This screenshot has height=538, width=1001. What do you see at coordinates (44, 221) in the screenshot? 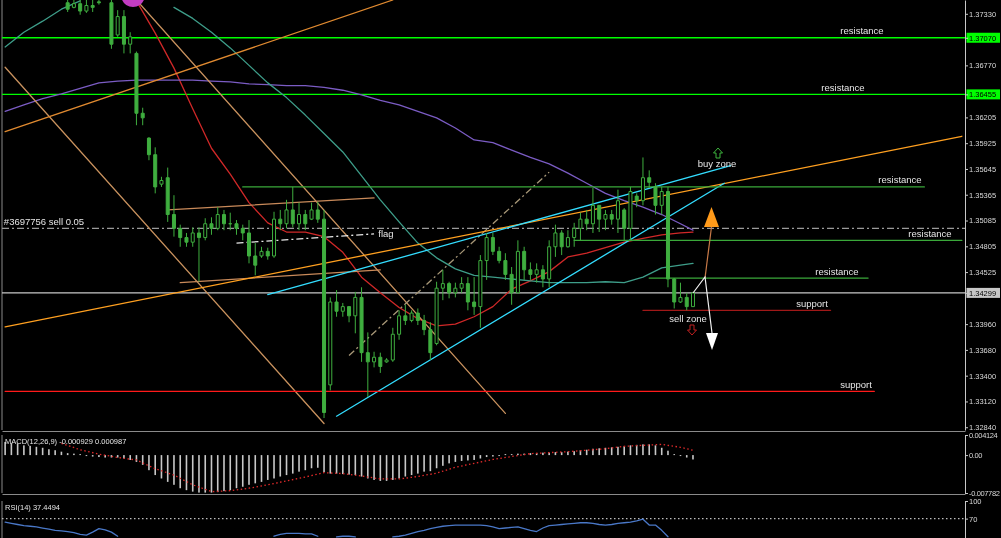
I see `annotation: #3697756 sell 0.05` at bounding box center [44, 221].